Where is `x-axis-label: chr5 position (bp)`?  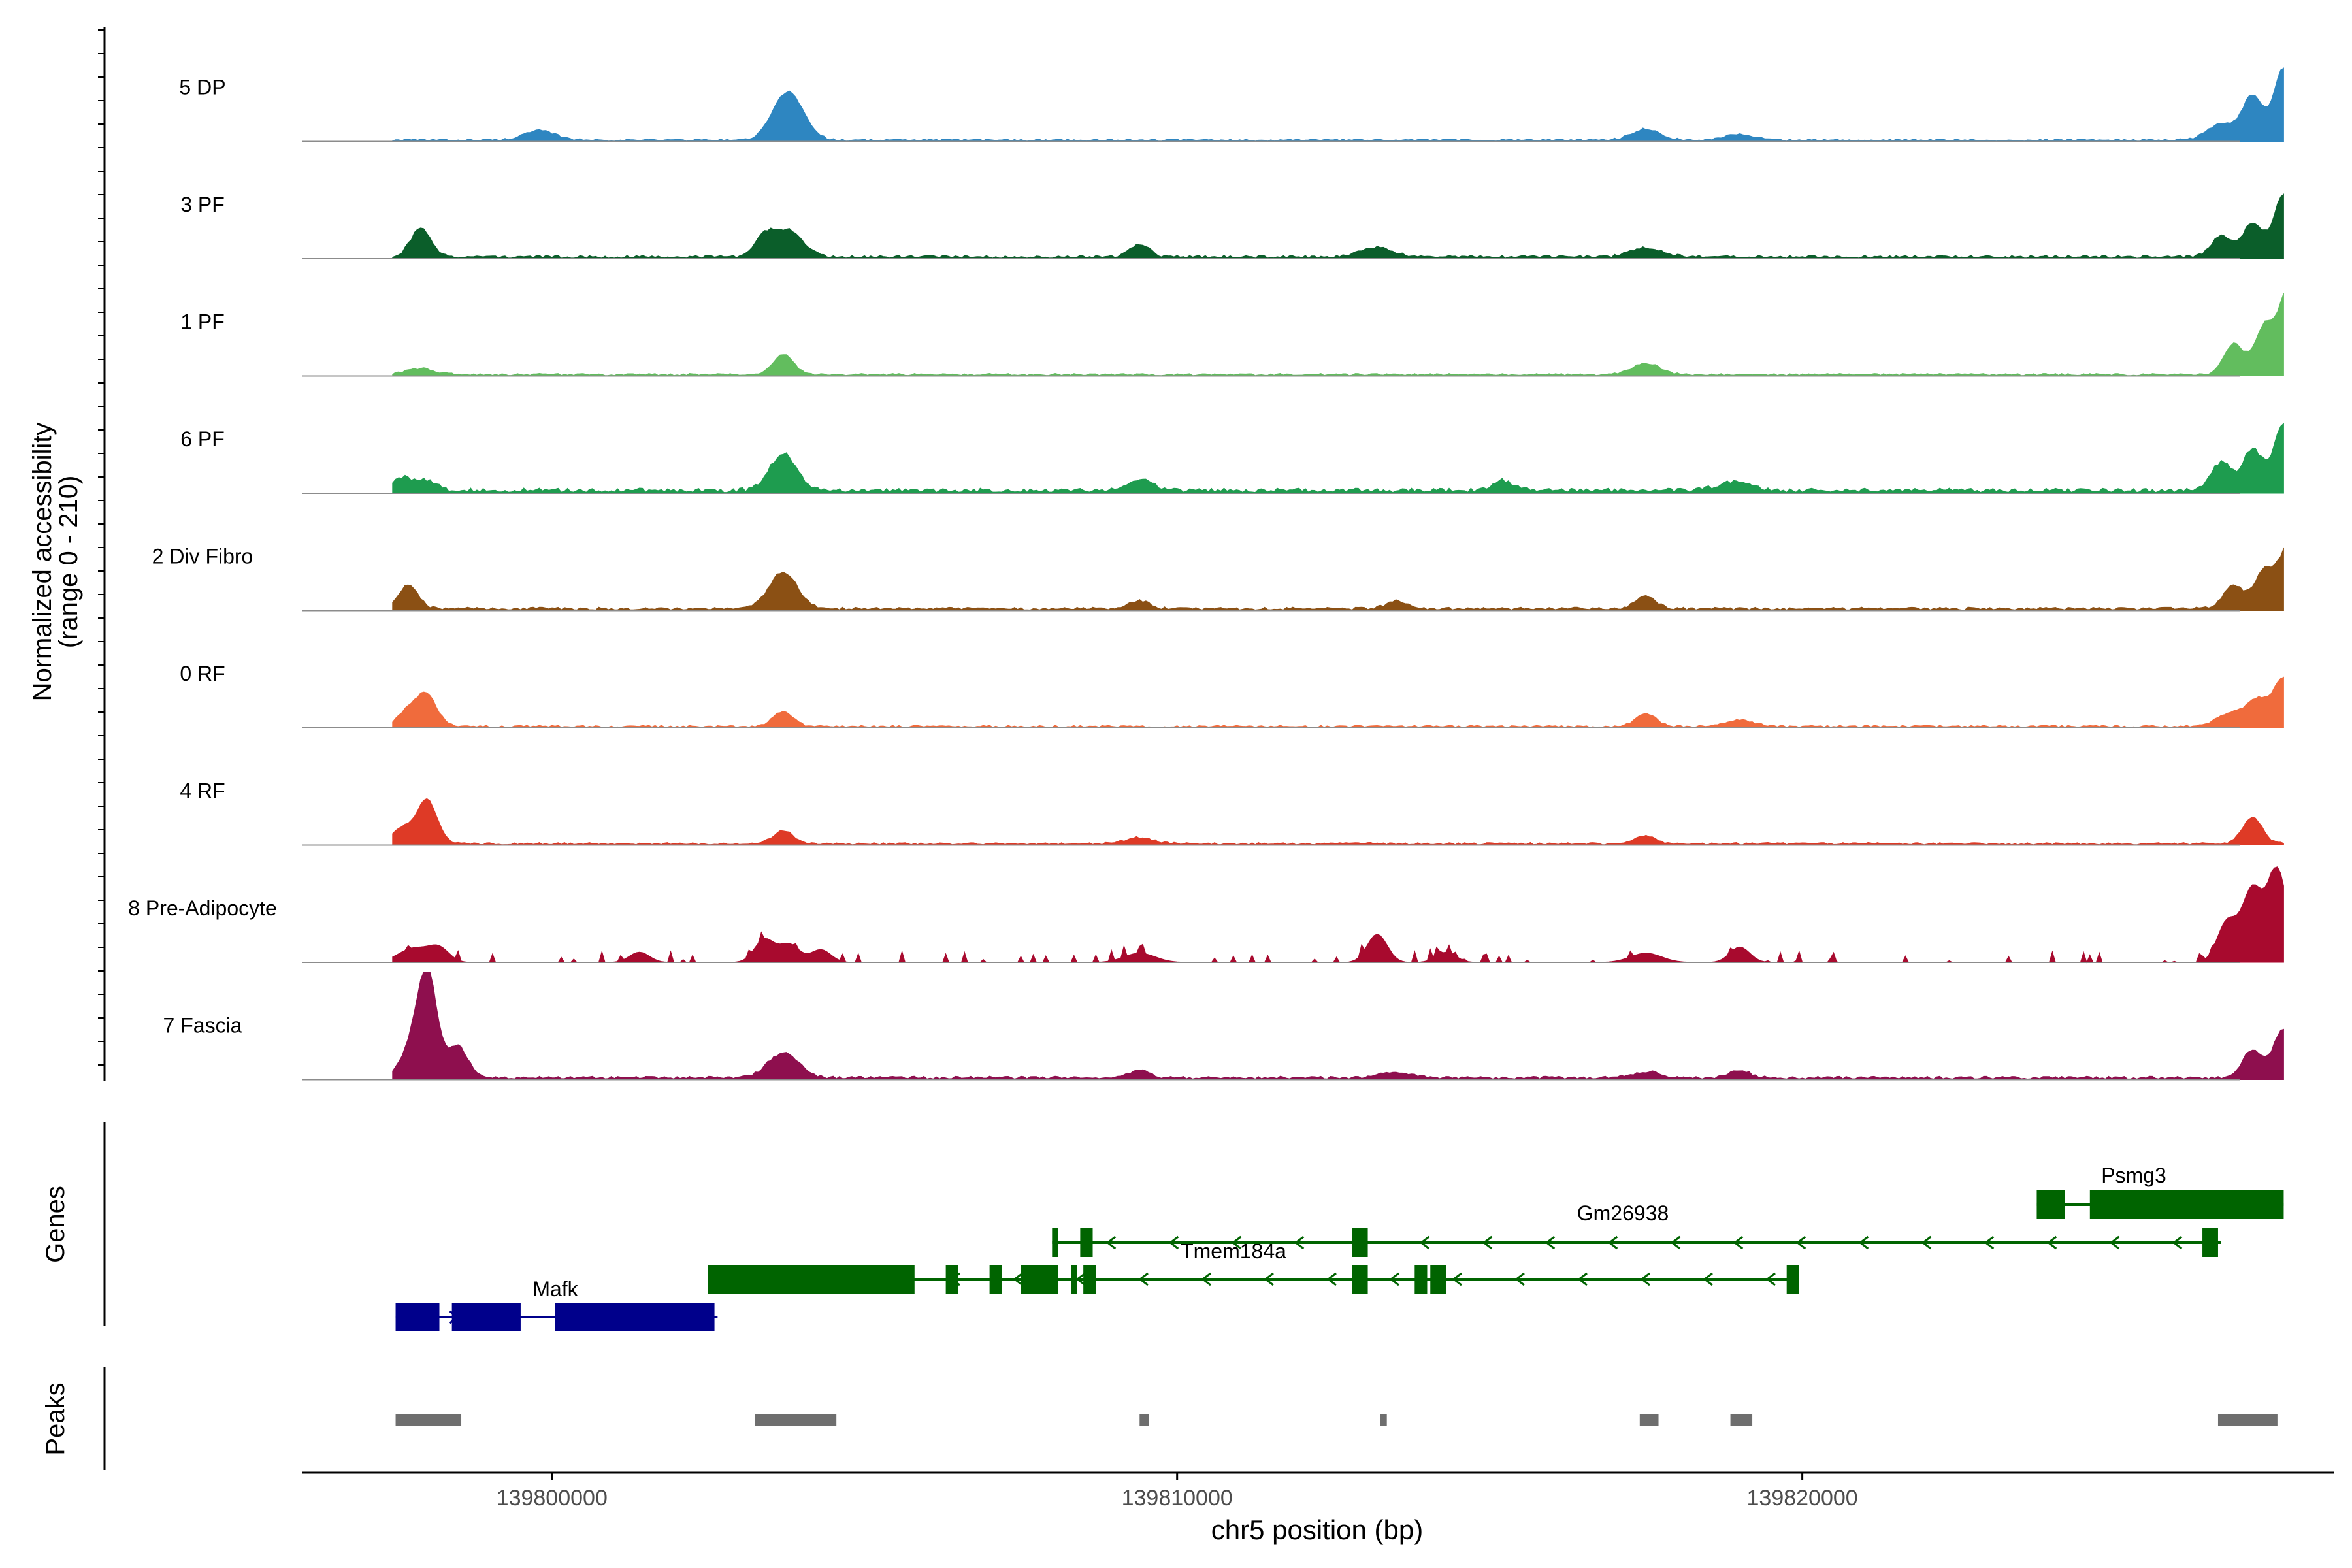
x-axis-label: chr5 position (bp) is located at coordinates (1317, 1529).